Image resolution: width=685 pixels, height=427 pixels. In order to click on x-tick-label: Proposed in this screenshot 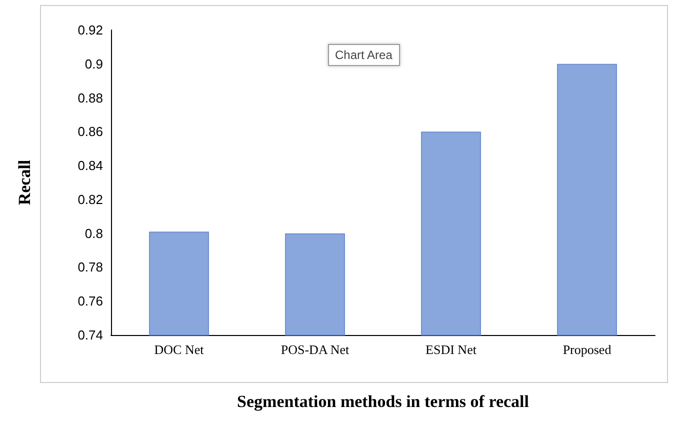, I will do `click(587, 349)`.